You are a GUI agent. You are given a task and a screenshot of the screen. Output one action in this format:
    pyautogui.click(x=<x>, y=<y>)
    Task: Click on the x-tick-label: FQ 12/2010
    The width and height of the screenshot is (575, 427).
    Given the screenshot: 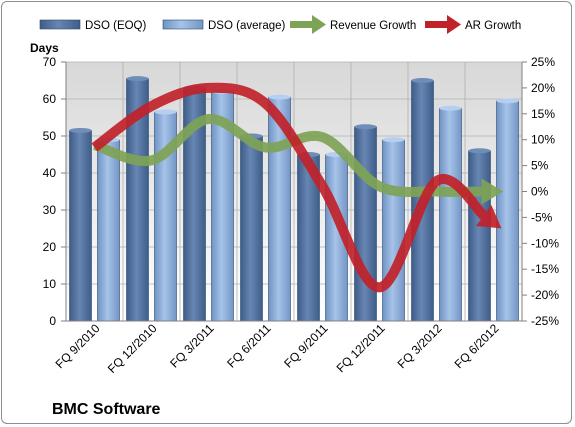 What is the action you would take?
    pyautogui.click(x=132, y=348)
    